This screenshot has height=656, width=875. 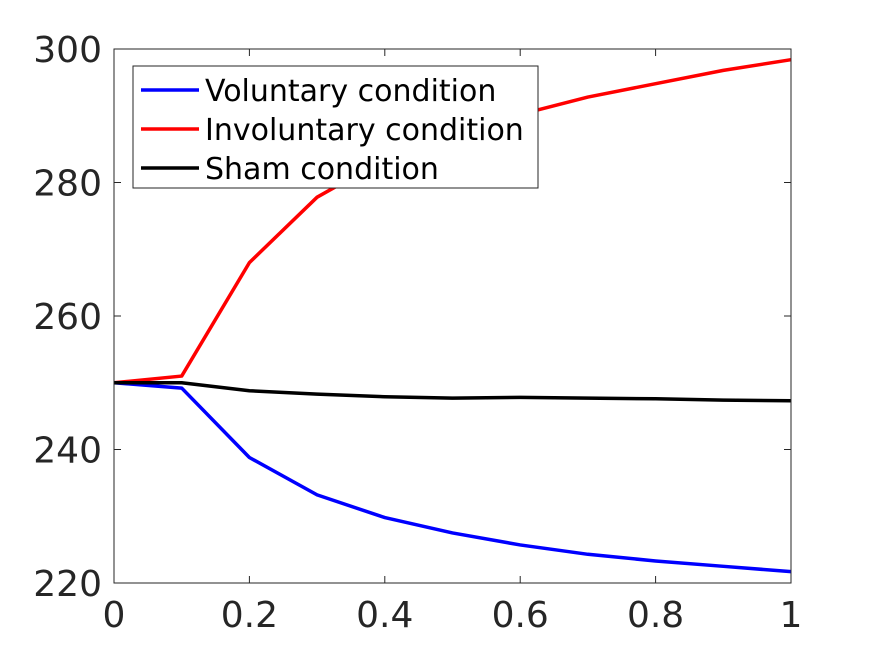 What do you see at coordinates (350, 91) in the screenshot?
I see `legend-label: Voluntary condition` at bounding box center [350, 91].